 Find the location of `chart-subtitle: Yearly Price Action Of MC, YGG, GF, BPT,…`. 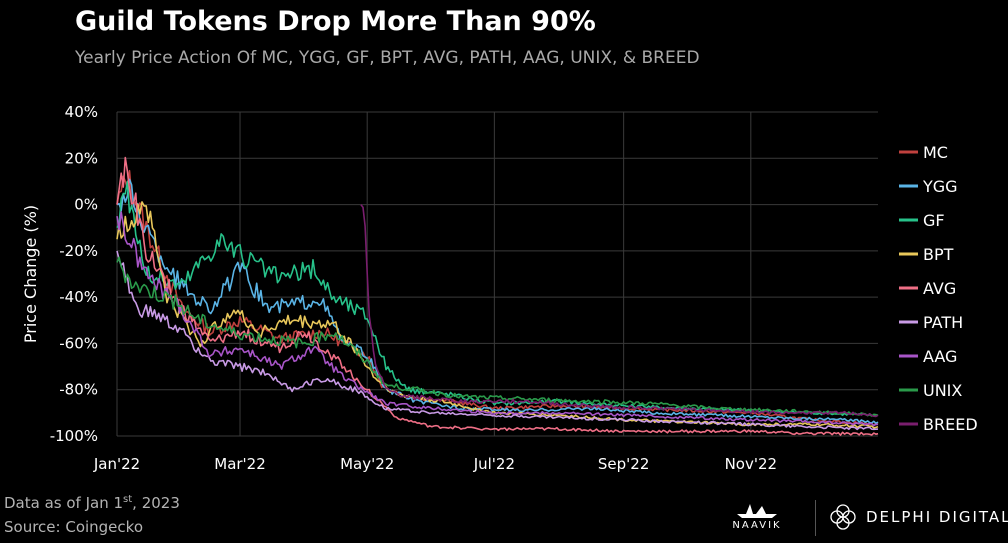

chart-subtitle: Yearly Price Action Of MC, YGG, GF, BPT,… is located at coordinates (387, 58).